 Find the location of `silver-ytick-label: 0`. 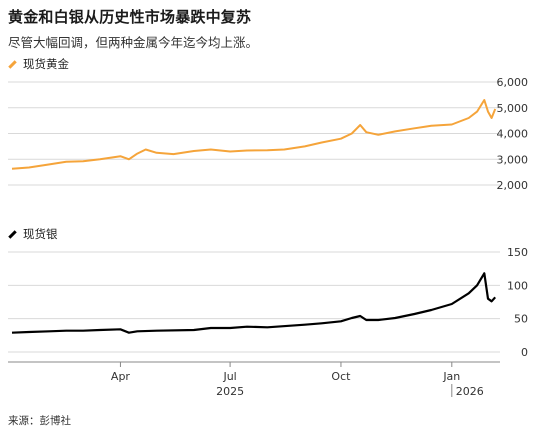

silver-ytick-label: 0 is located at coordinates (524, 352).